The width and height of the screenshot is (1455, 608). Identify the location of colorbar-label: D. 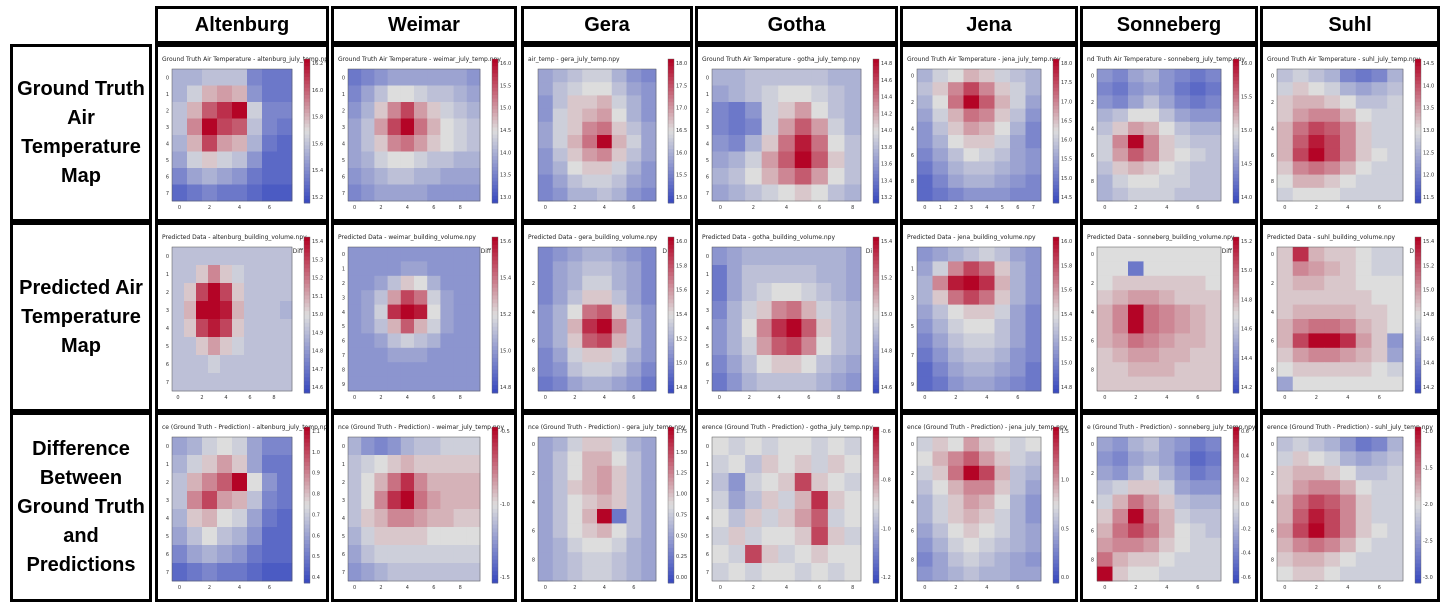
(664, 251).